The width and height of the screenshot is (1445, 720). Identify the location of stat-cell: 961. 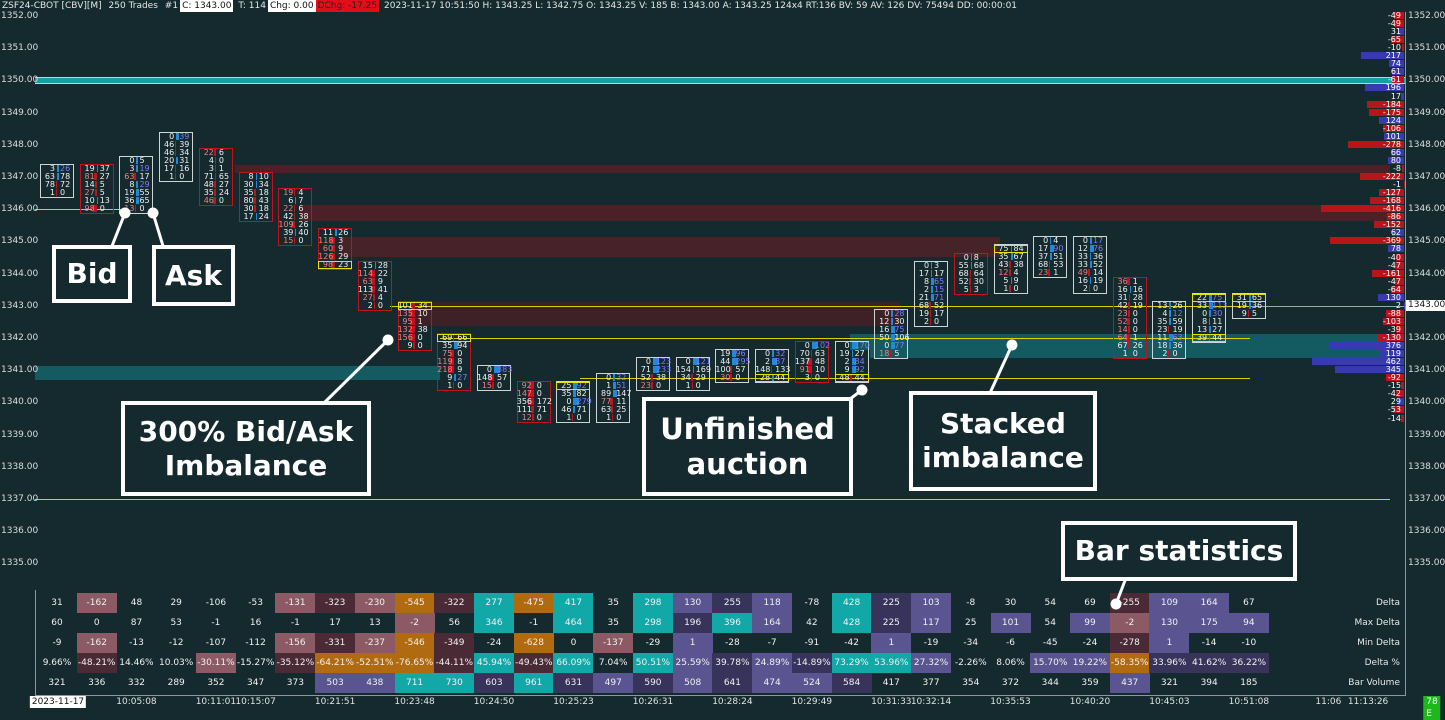
(534, 683).